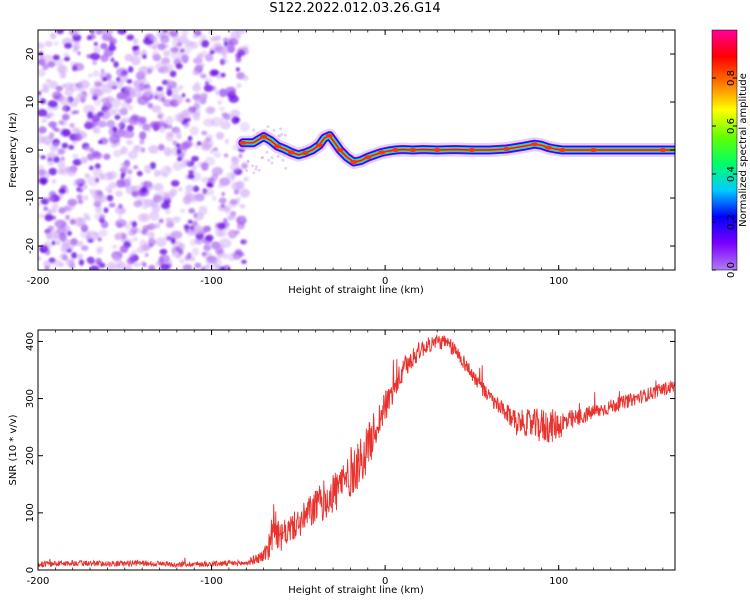 This screenshot has height=604, width=750. I want to click on snr-y-tick-label: 300, so click(30, 398).